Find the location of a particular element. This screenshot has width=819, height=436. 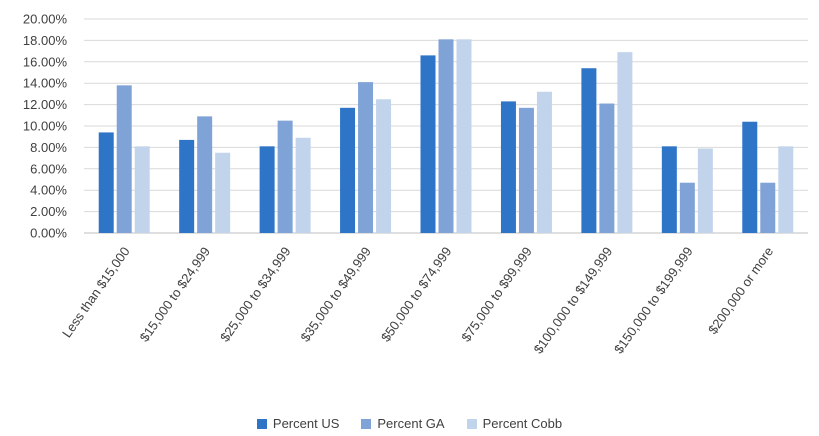

x-tick-label: $50,000 to $74,999 is located at coordinates (416, 294).